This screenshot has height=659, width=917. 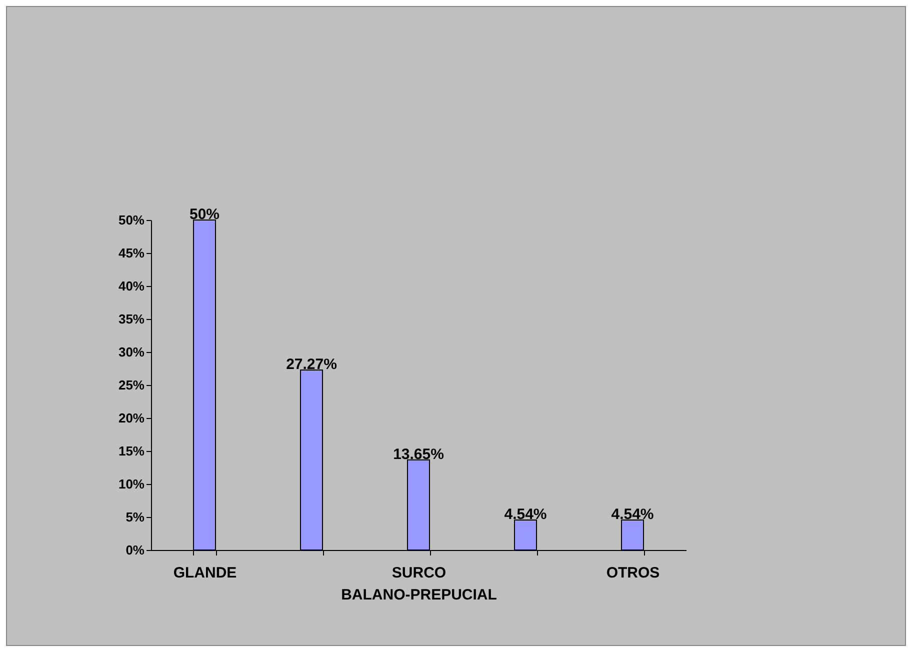 What do you see at coordinates (131, 451) in the screenshot?
I see `y-tick-label: 15%` at bounding box center [131, 451].